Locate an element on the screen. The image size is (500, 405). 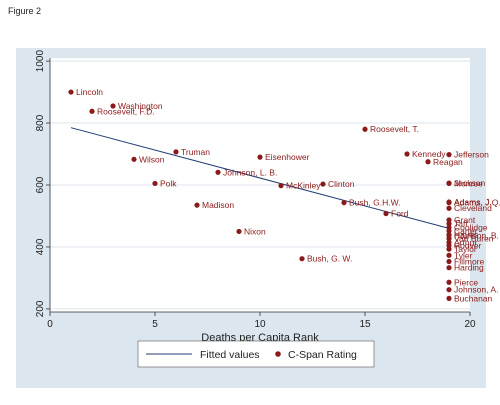
point-label: Nixon is located at coordinates (255, 231).